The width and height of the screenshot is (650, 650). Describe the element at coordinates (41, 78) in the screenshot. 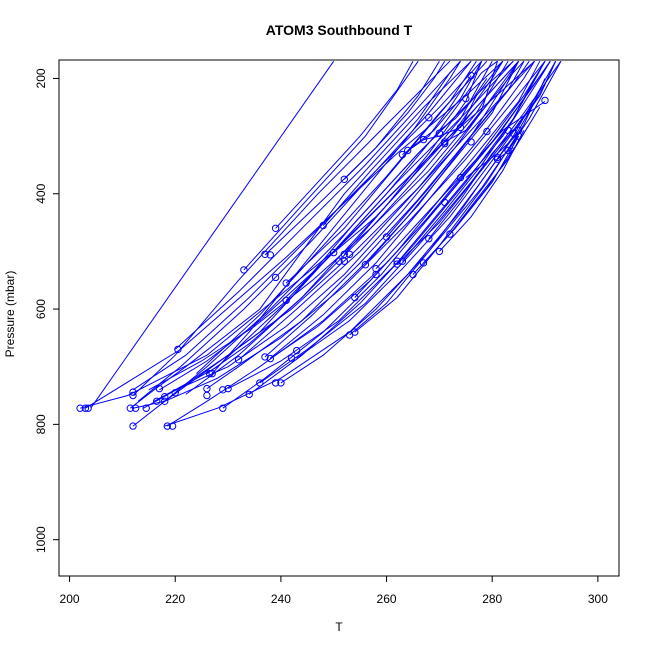

I see `y-tick-label-200: 200` at that location.